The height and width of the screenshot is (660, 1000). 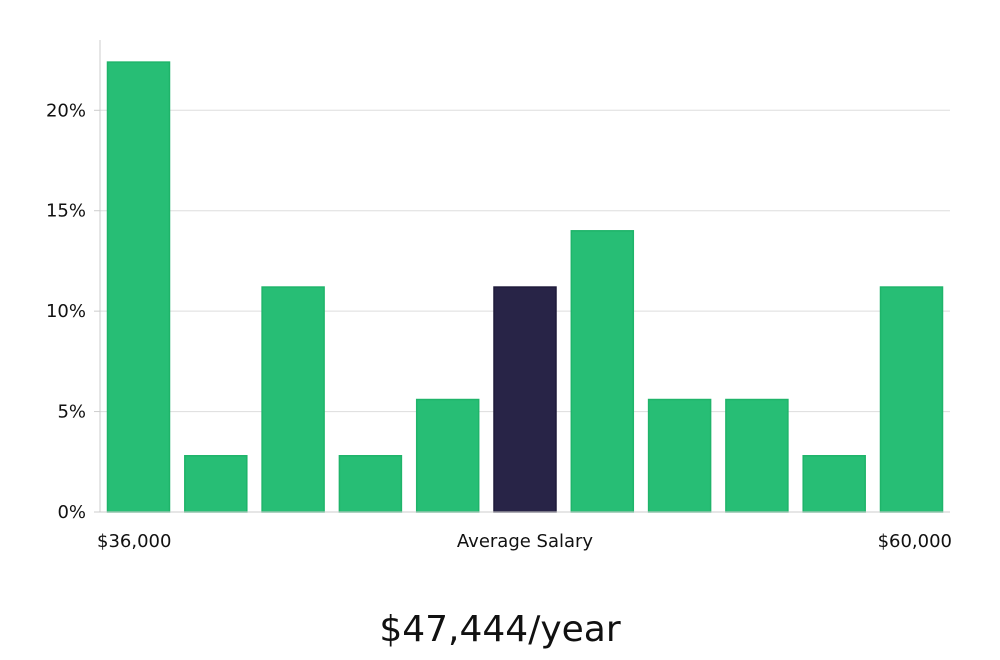 I want to click on y-tick-label: 15%, so click(x=66, y=211).